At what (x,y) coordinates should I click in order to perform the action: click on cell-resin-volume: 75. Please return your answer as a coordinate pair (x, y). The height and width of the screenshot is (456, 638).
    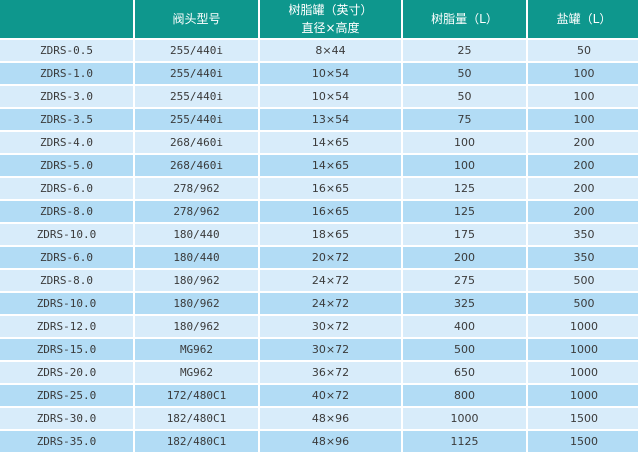
    Looking at the image, I should click on (464, 119).